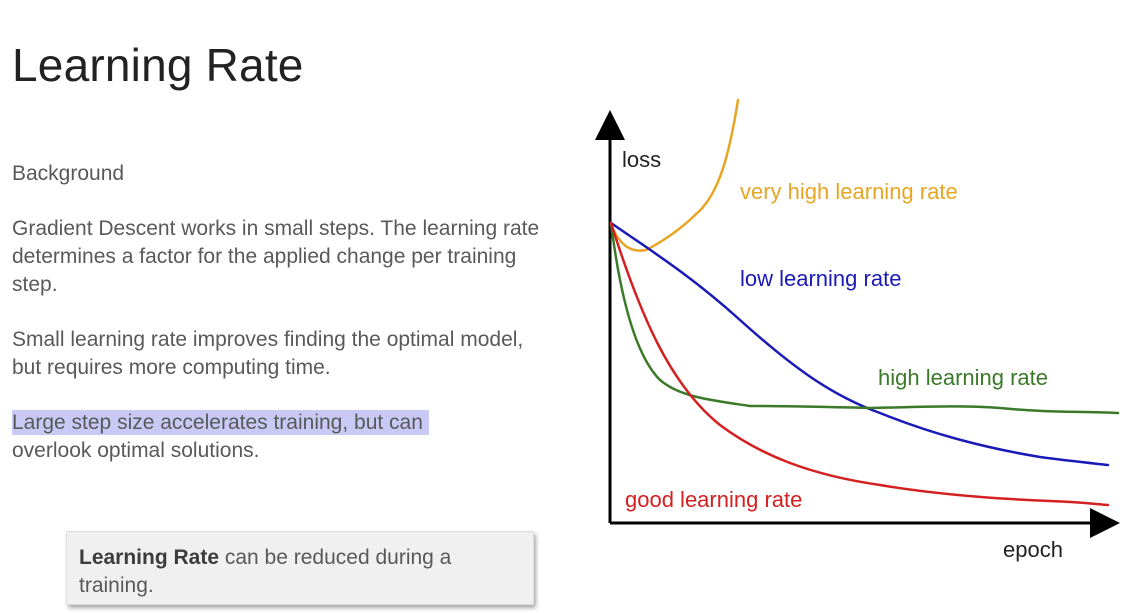 The height and width of the screenshot is (613, 1138). Describe the element at coordinates (1033, 549) in the screenshot. I see `x-axis-label: epoch` at that location.